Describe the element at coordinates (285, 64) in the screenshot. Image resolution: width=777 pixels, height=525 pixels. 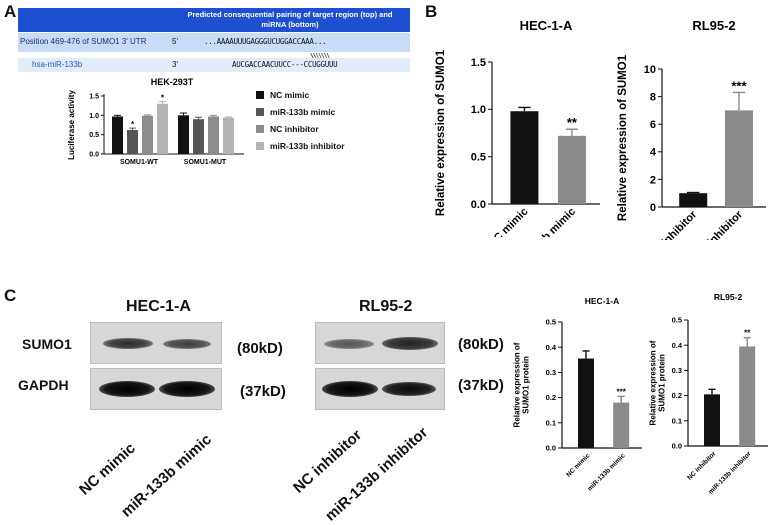
I see `mirna-sequence: AUCGACCAACUUCC---CCUGGUUU` at that location.